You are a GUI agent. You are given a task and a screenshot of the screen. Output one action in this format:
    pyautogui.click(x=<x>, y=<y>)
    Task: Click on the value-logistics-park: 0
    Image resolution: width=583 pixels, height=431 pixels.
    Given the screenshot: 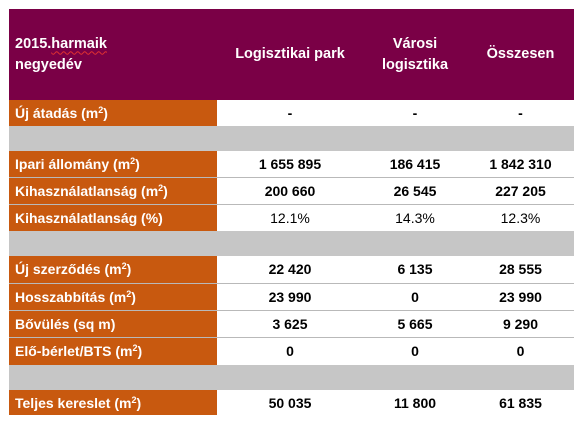 What is the action you would take?
    pyautogui.click(x=290, y=350)
    